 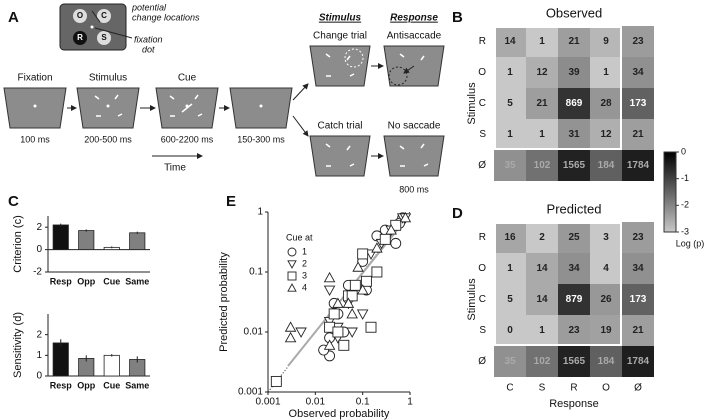 I want to click on y-tick-label: 0, so click(x=39, y=249).